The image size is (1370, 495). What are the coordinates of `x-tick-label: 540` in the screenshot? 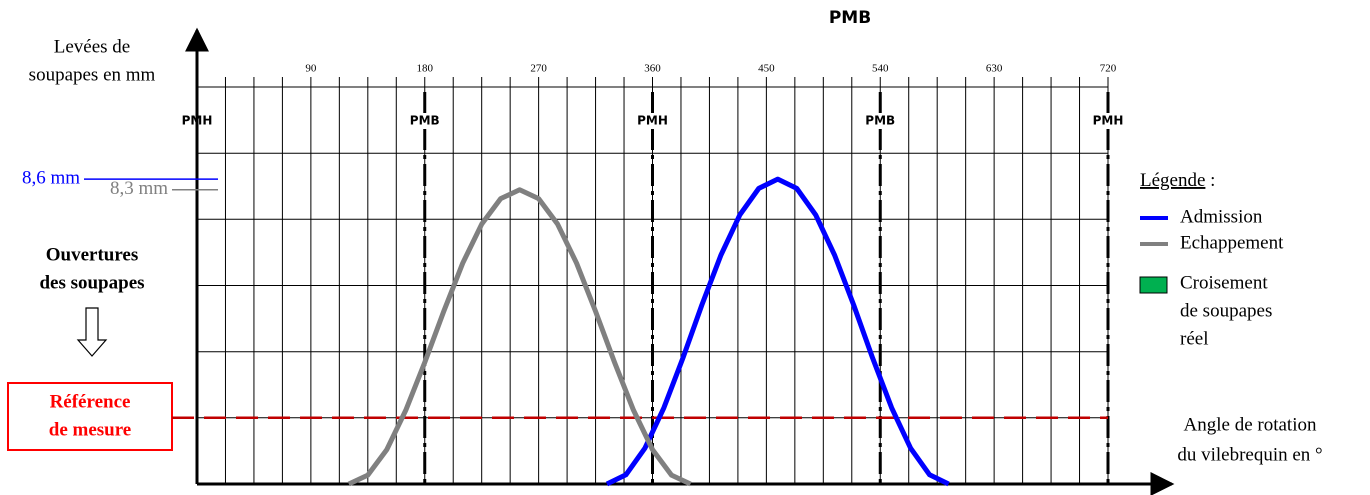 It's located at (880, 69).